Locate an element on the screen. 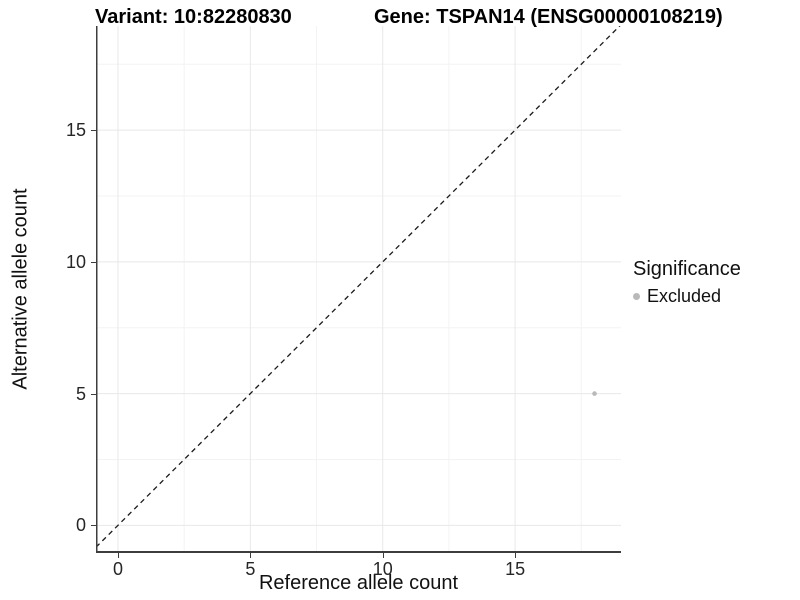  legend: Significance Excluded is located at coordinates (687, 282).